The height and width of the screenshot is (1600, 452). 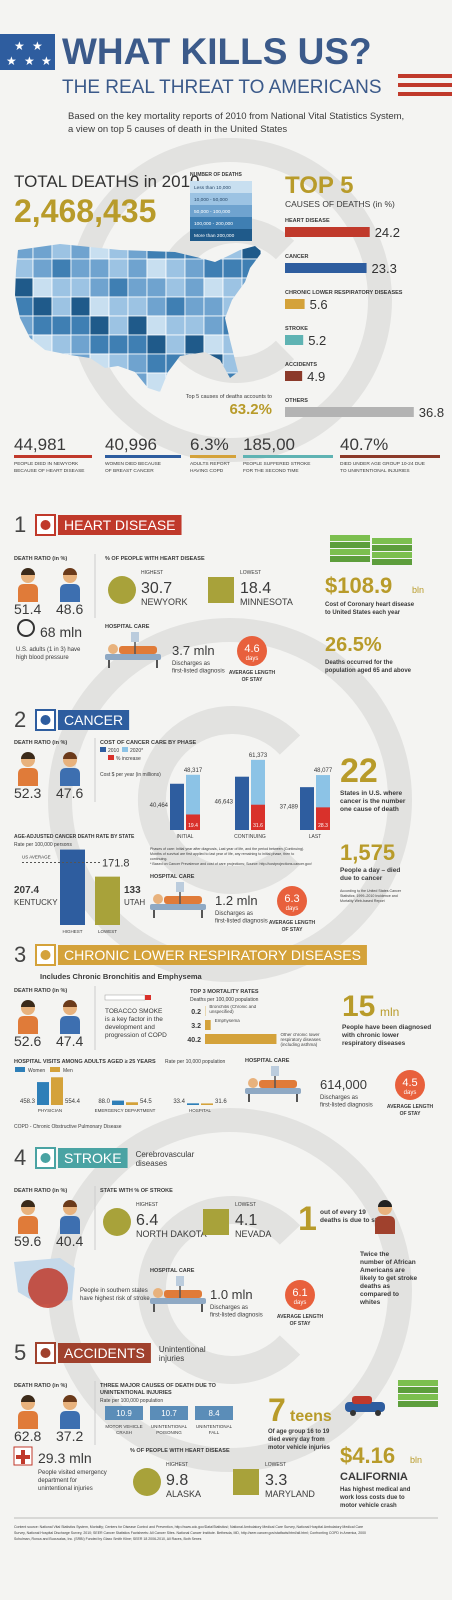 I want to click on stat-text: FOR THE SECOND TIME, so click(x=271, y=471).